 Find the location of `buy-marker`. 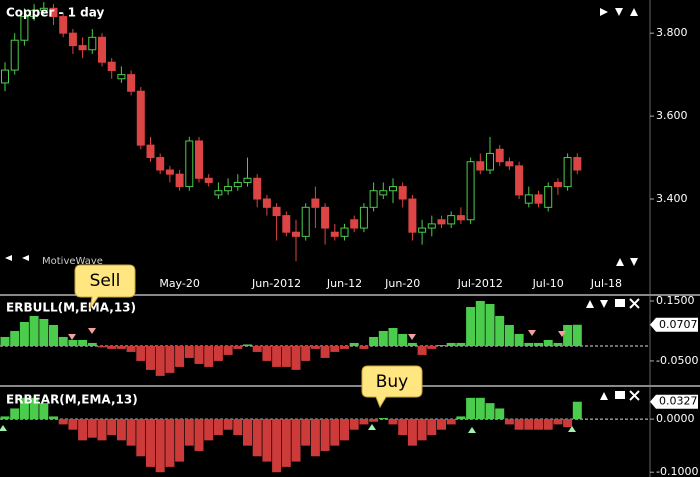

buy-marker is located at coordinates (472, 430).